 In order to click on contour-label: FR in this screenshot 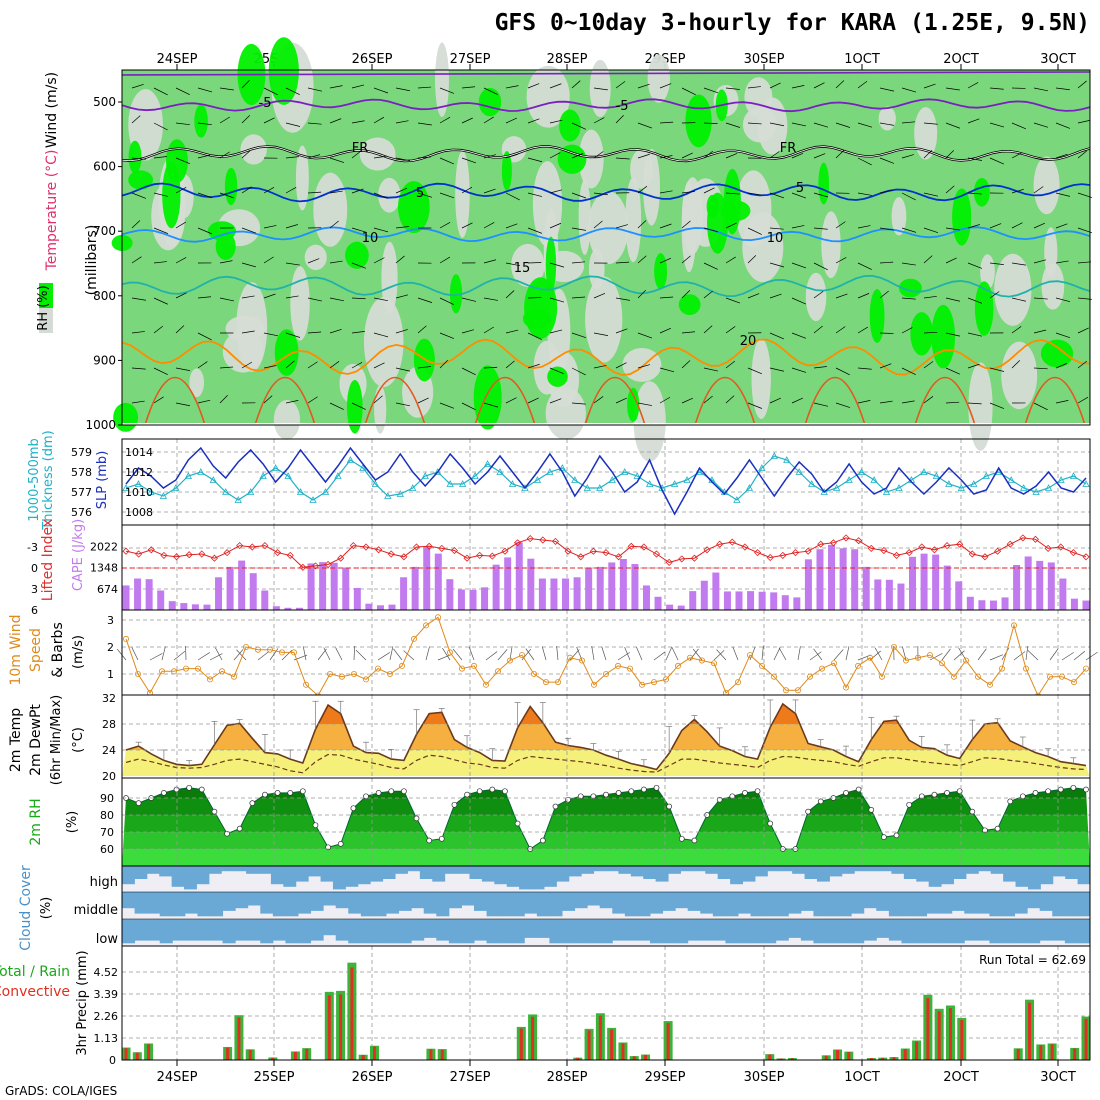, I will do `click(788, 148)`.